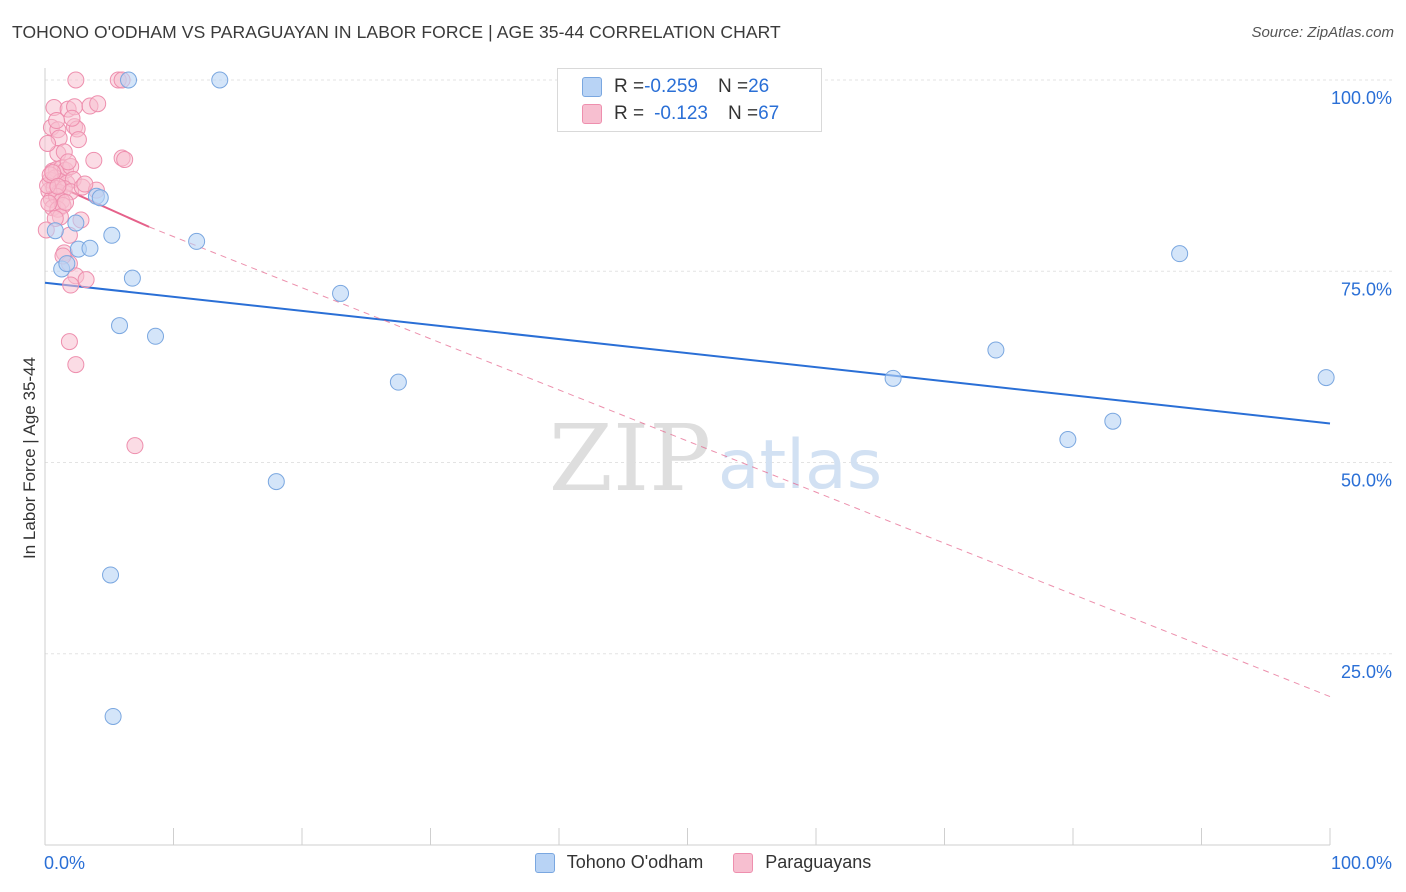 This screenshot has width=1406, height=892. What do you see at coordinates (1361, 98) in the screenshot?
I see `y-tick-label: 100.0%` at bounding box center [1361, 98].